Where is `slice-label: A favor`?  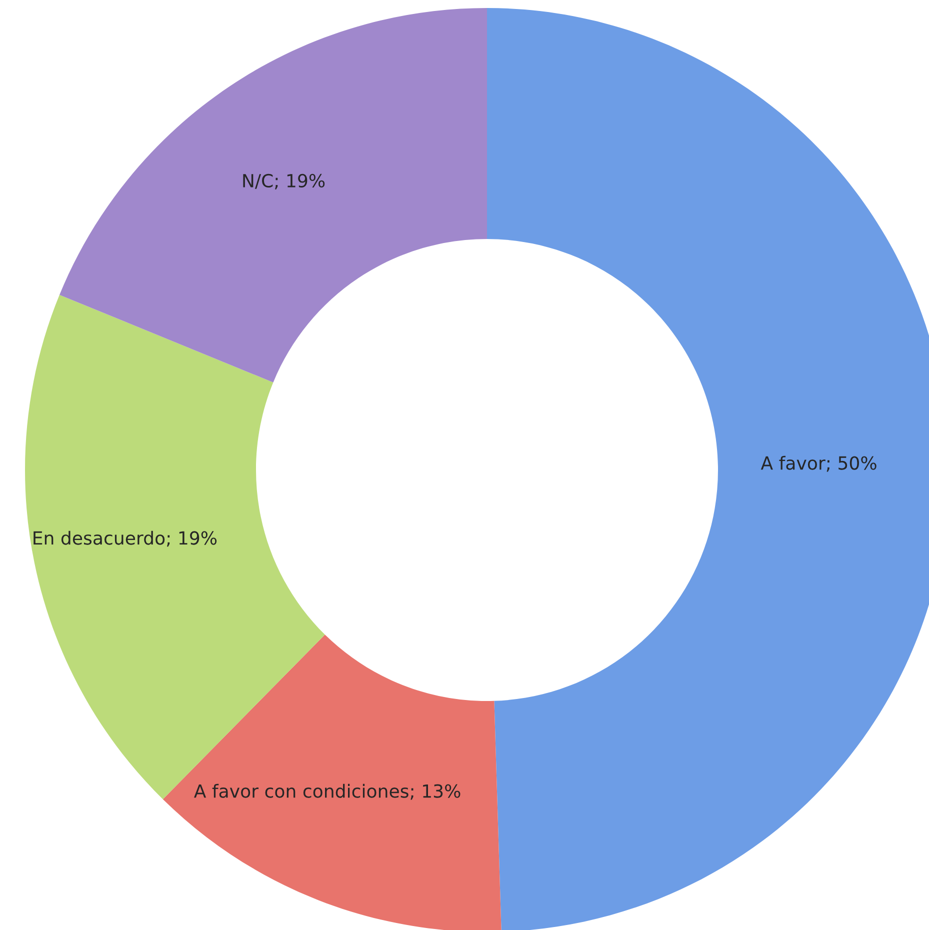 slice-label: A favor is located at coordinates (793, 463).